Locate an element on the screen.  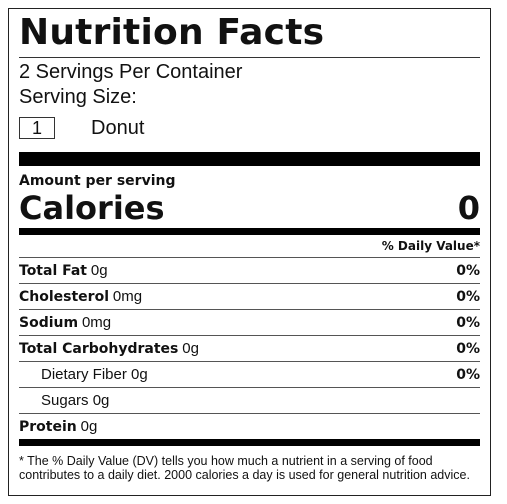
serving-unit: Donut is located at coordinates (118, 127).